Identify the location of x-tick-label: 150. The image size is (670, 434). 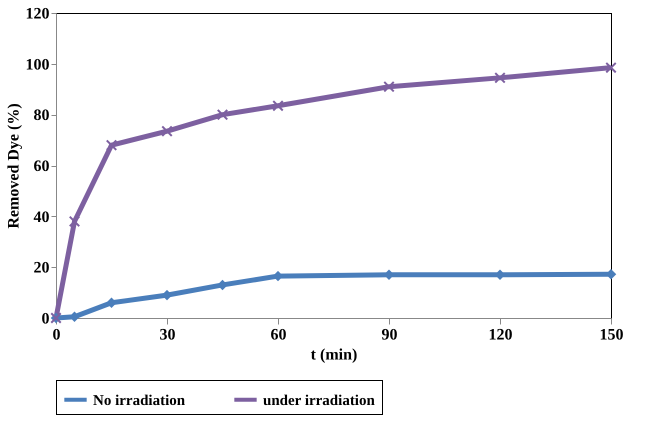
(612, 335).